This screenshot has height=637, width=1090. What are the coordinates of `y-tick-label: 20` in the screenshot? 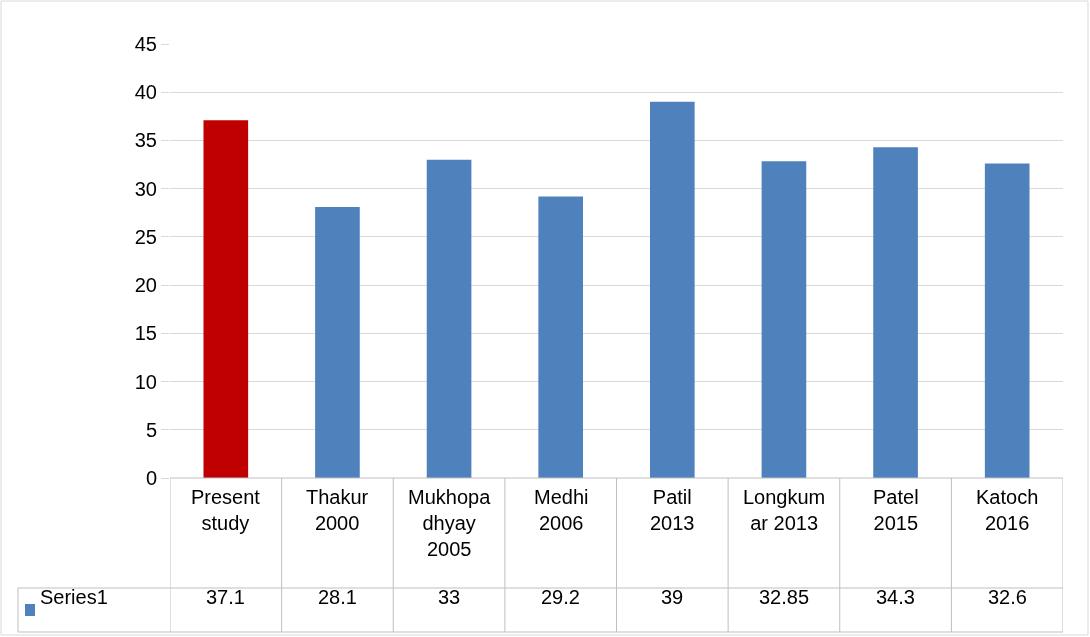 It's located at (145, 285).